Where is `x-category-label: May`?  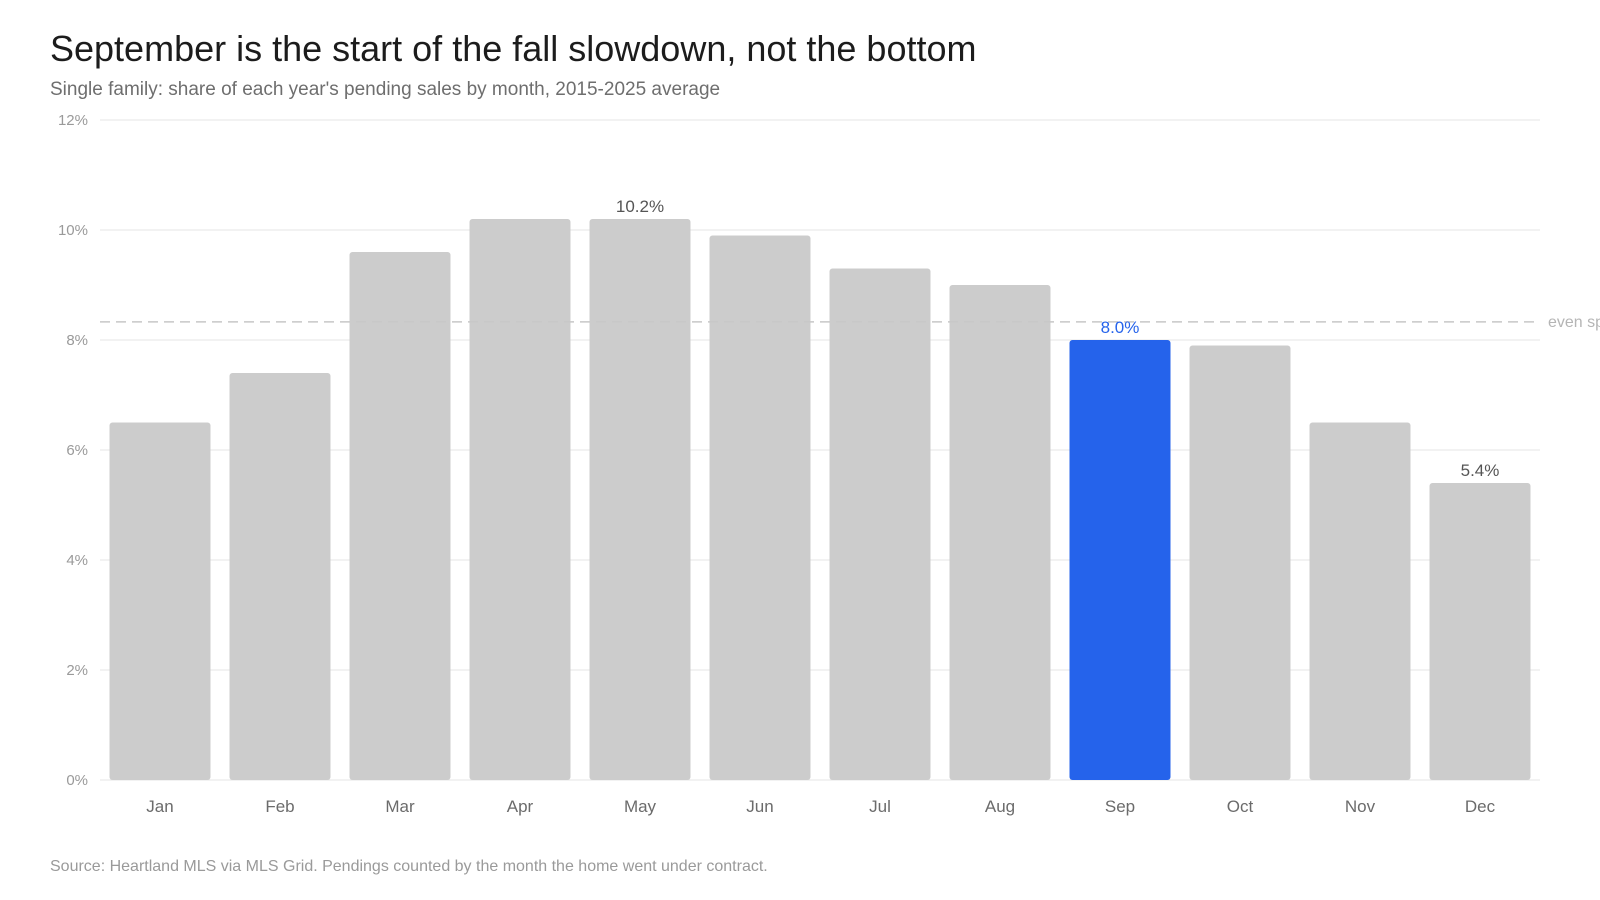 x-category-label: May is located at coordinates (640, 806).